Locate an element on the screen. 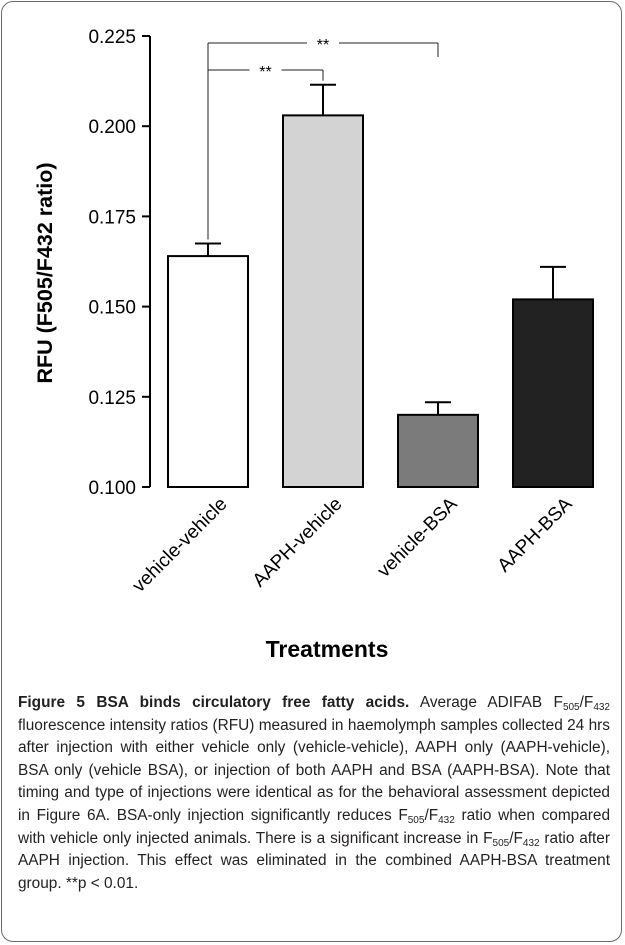 The image size is (625, 945). y-tick-label: 0.150 is located at coordinates (112, 308).